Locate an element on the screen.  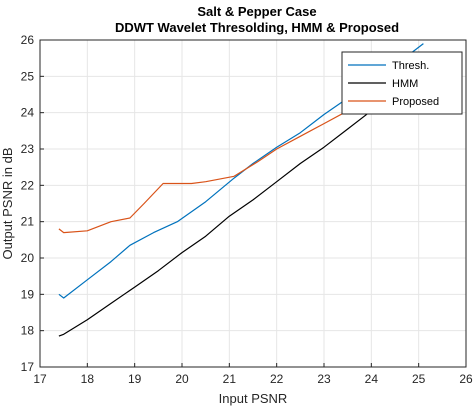
x-axis-label: Input PSNR is located at coordinates (253, 398).